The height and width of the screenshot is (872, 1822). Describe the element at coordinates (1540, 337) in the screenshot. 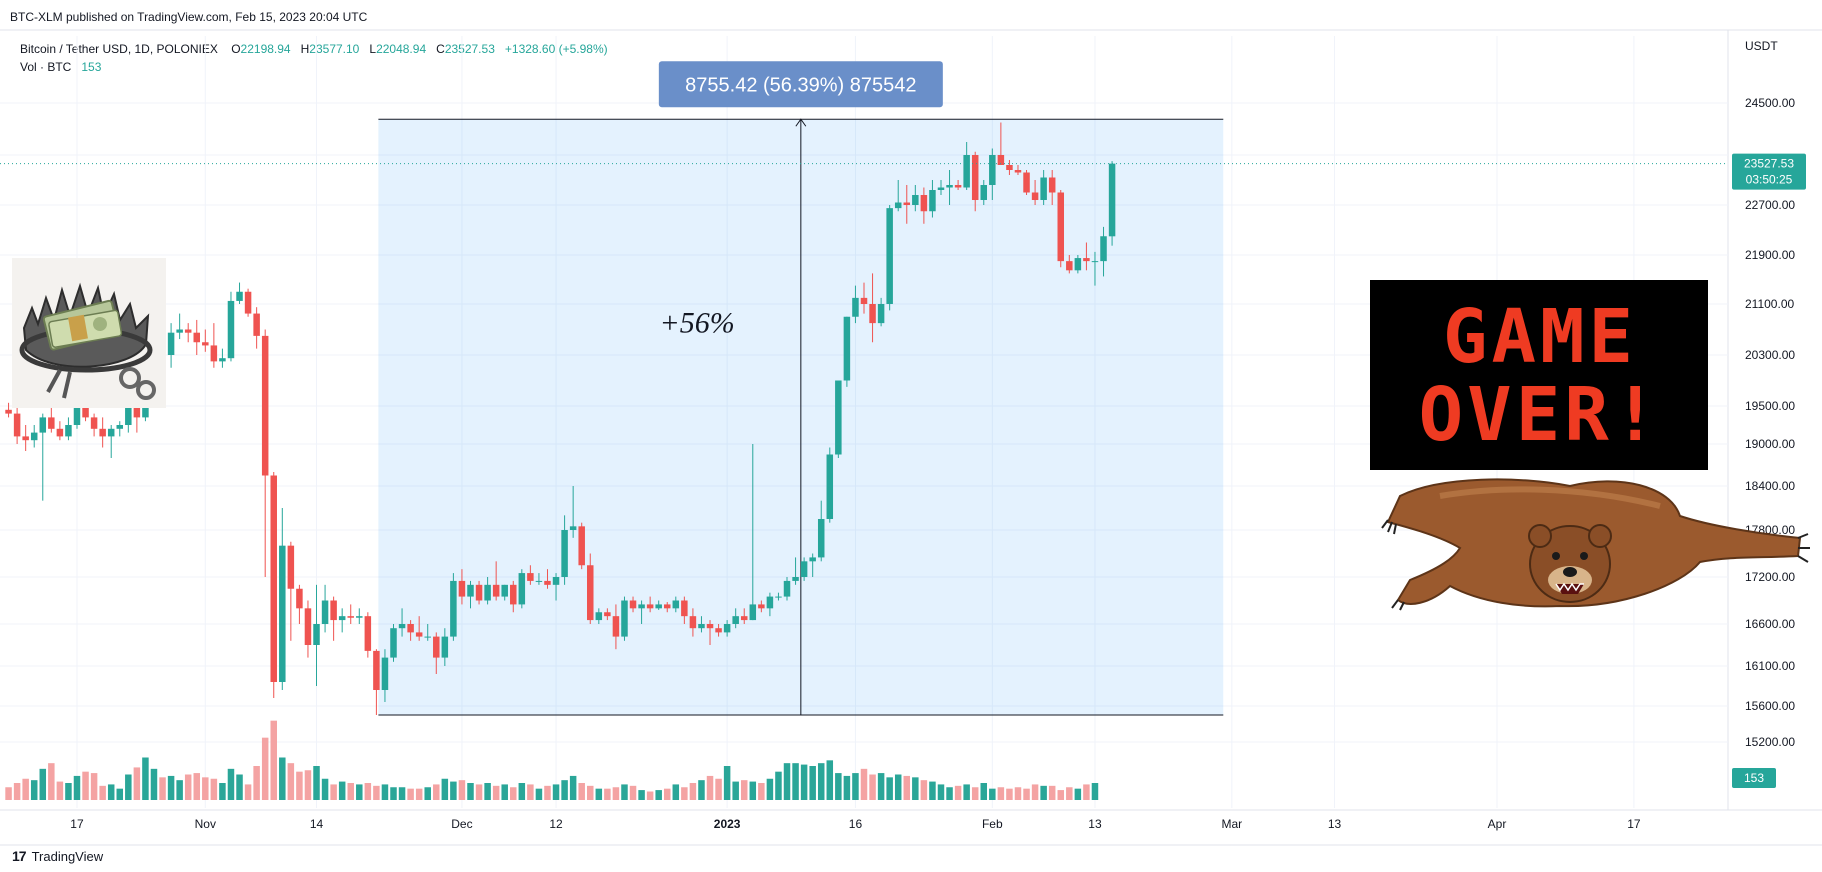

I see `game-over-text-line1: GAME` at that location.